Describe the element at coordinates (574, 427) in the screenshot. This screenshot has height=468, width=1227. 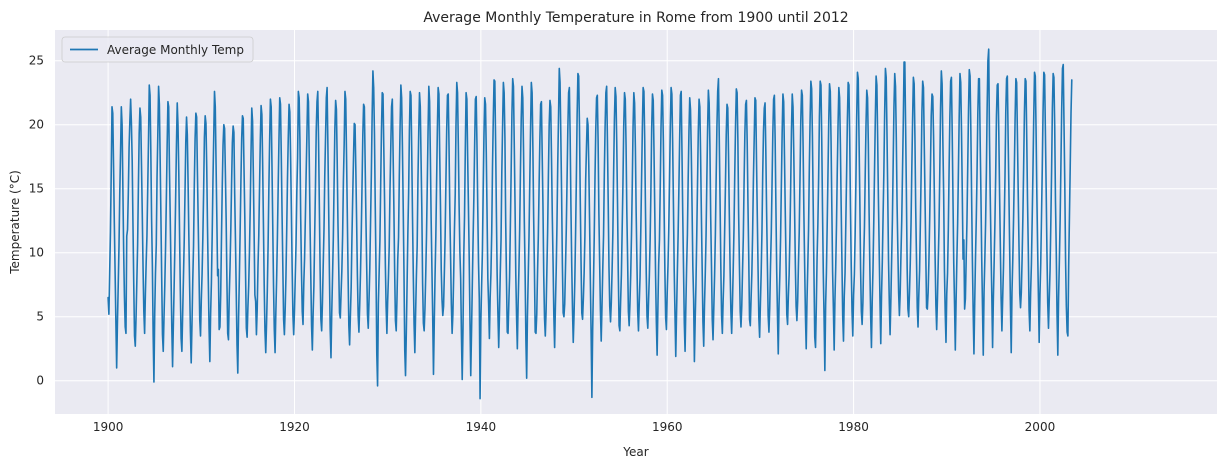
I see `x-axis-ticks: 1900 1920 1940 1960 1980 2000` at that location.